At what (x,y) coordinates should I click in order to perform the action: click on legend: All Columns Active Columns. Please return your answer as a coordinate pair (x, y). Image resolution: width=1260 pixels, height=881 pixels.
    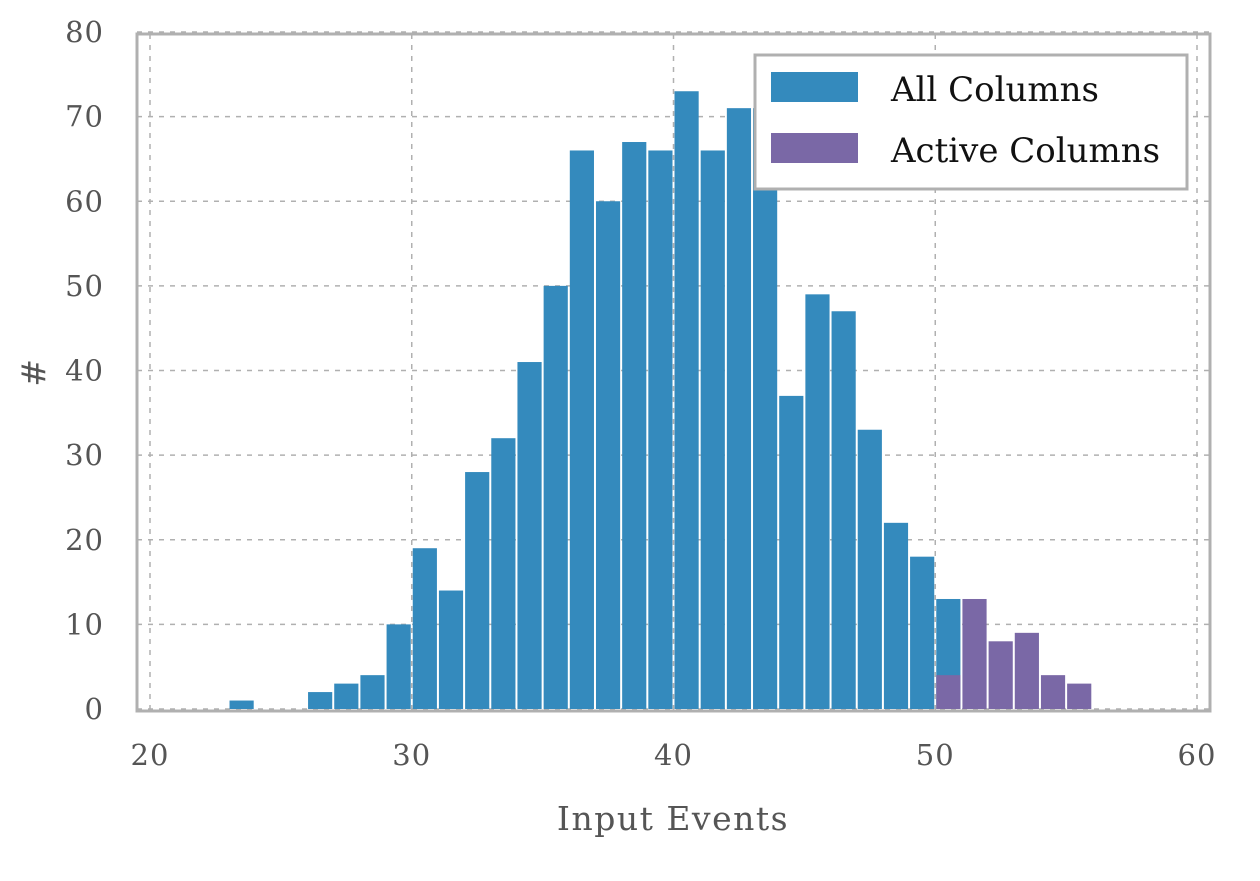
    Looking at the image, I should click on (971, 122).